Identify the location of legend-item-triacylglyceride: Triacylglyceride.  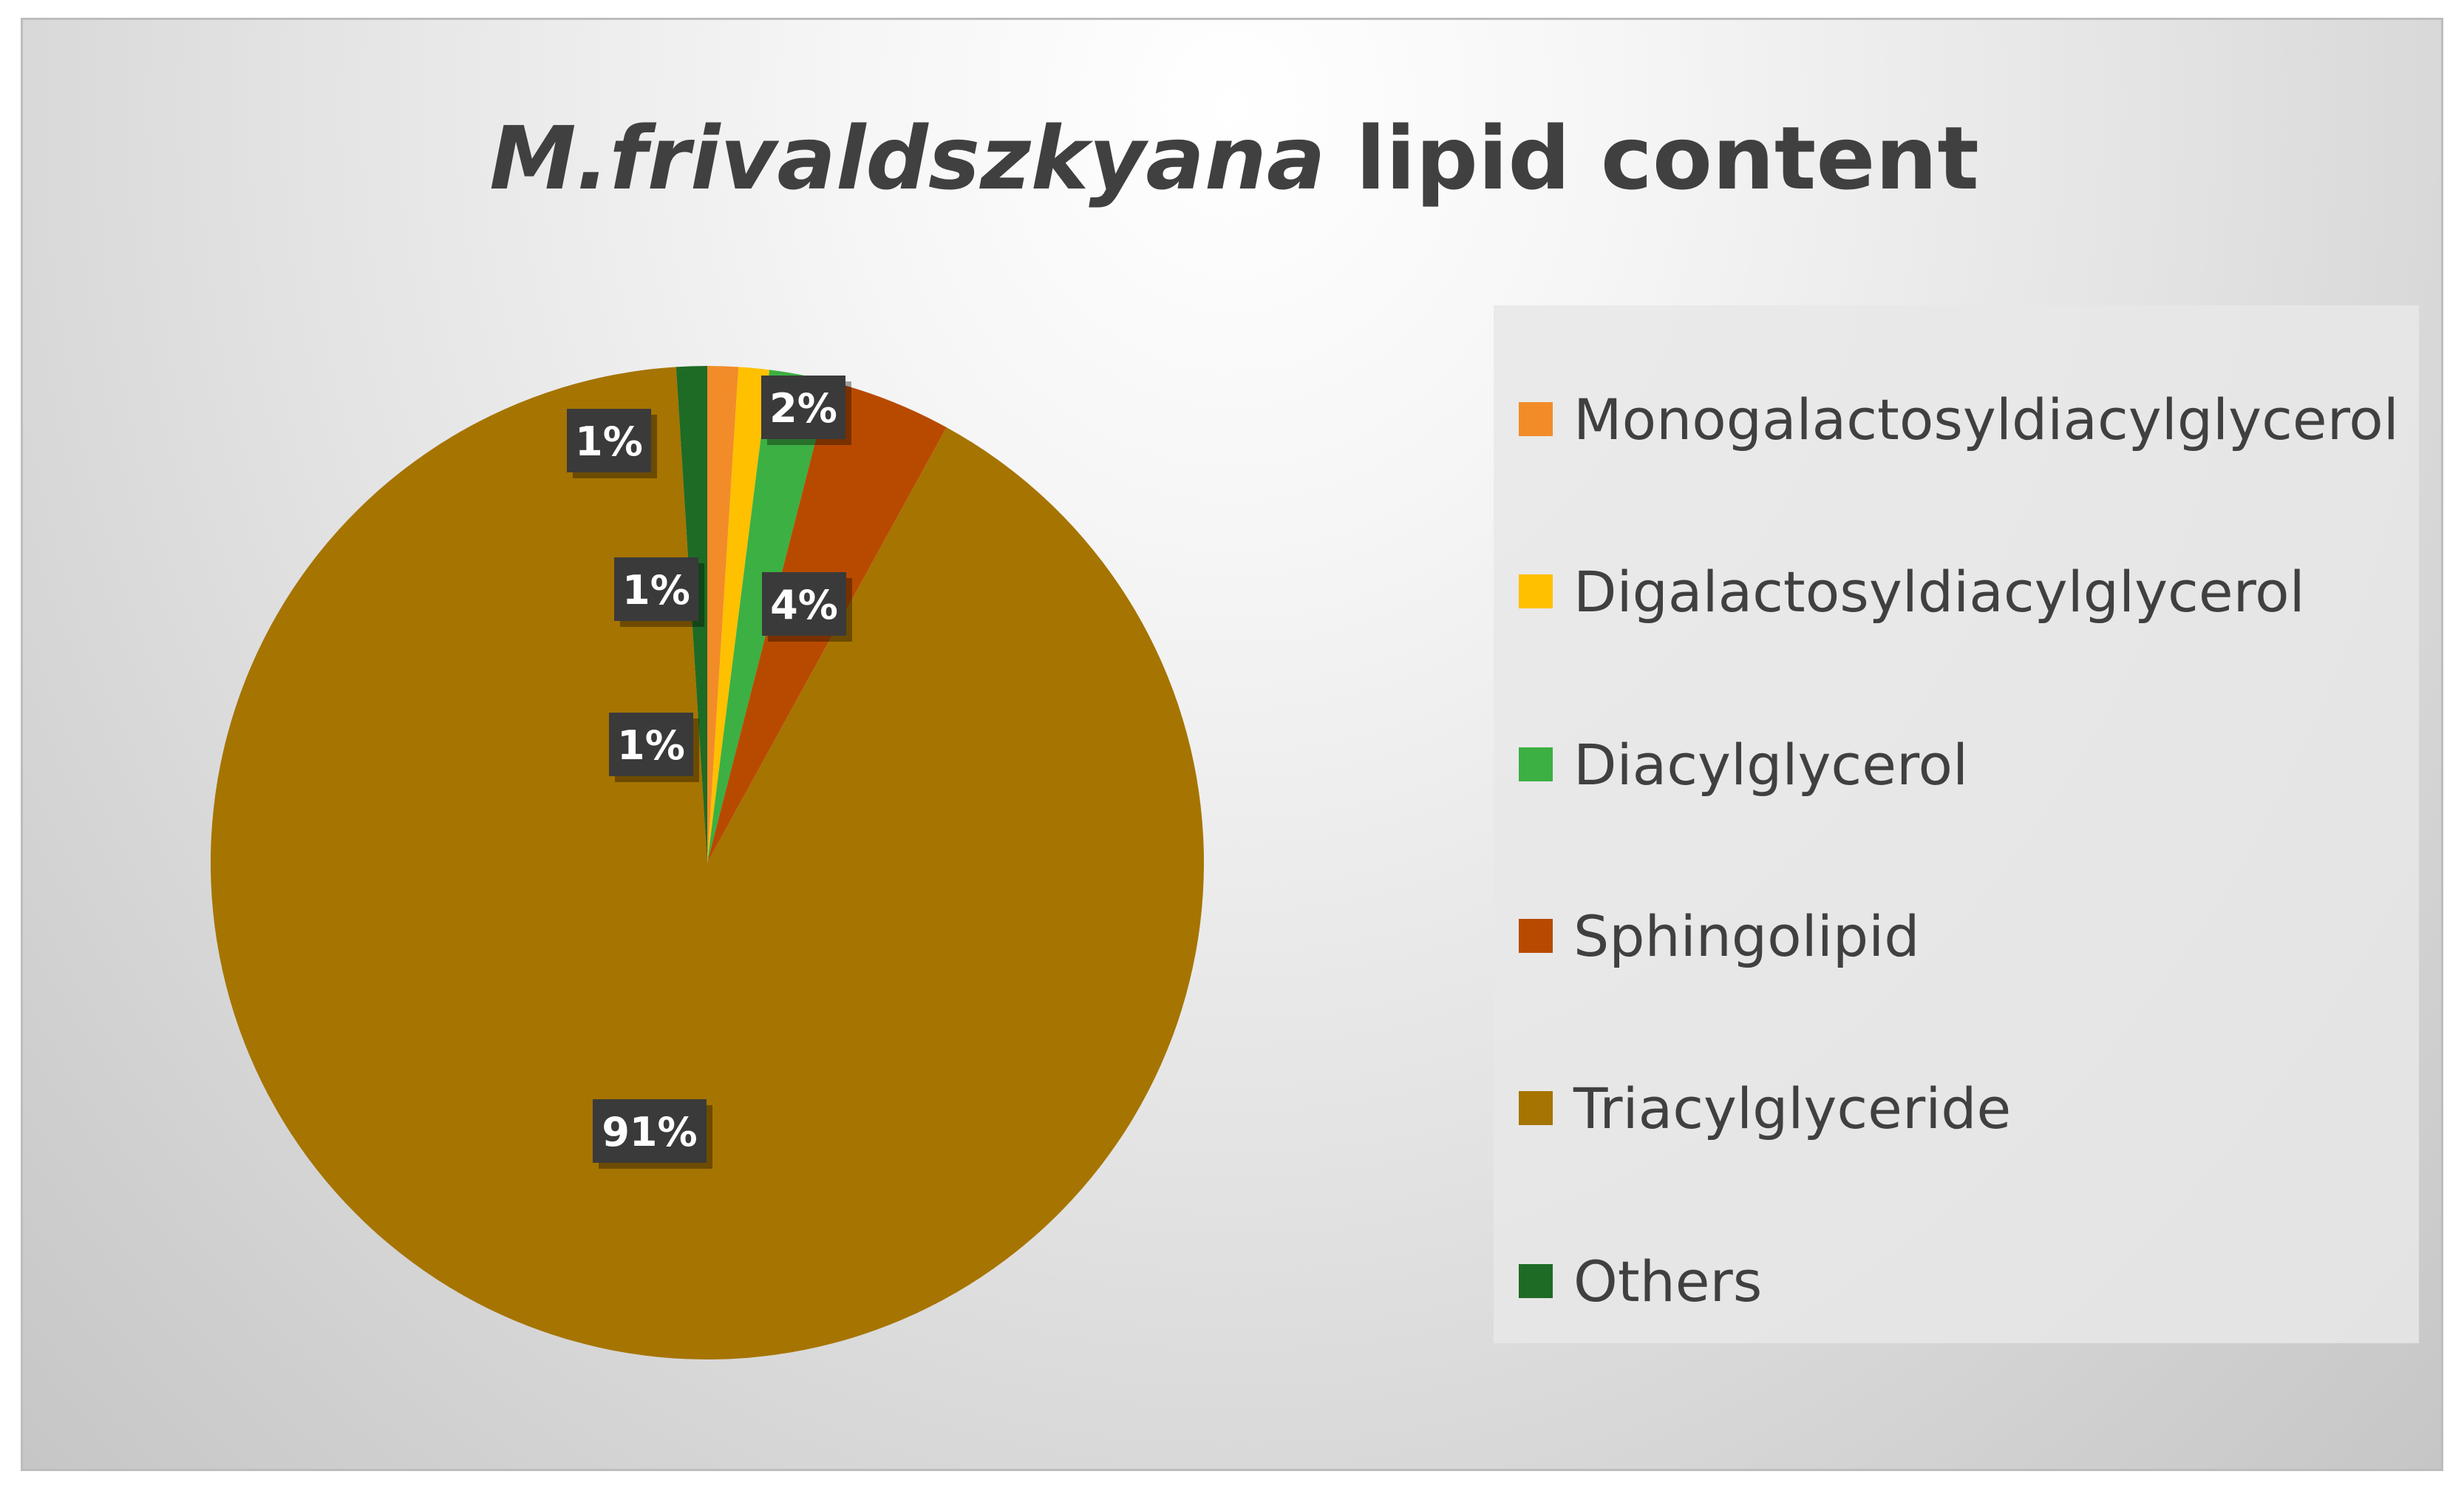
(1765, 1108).